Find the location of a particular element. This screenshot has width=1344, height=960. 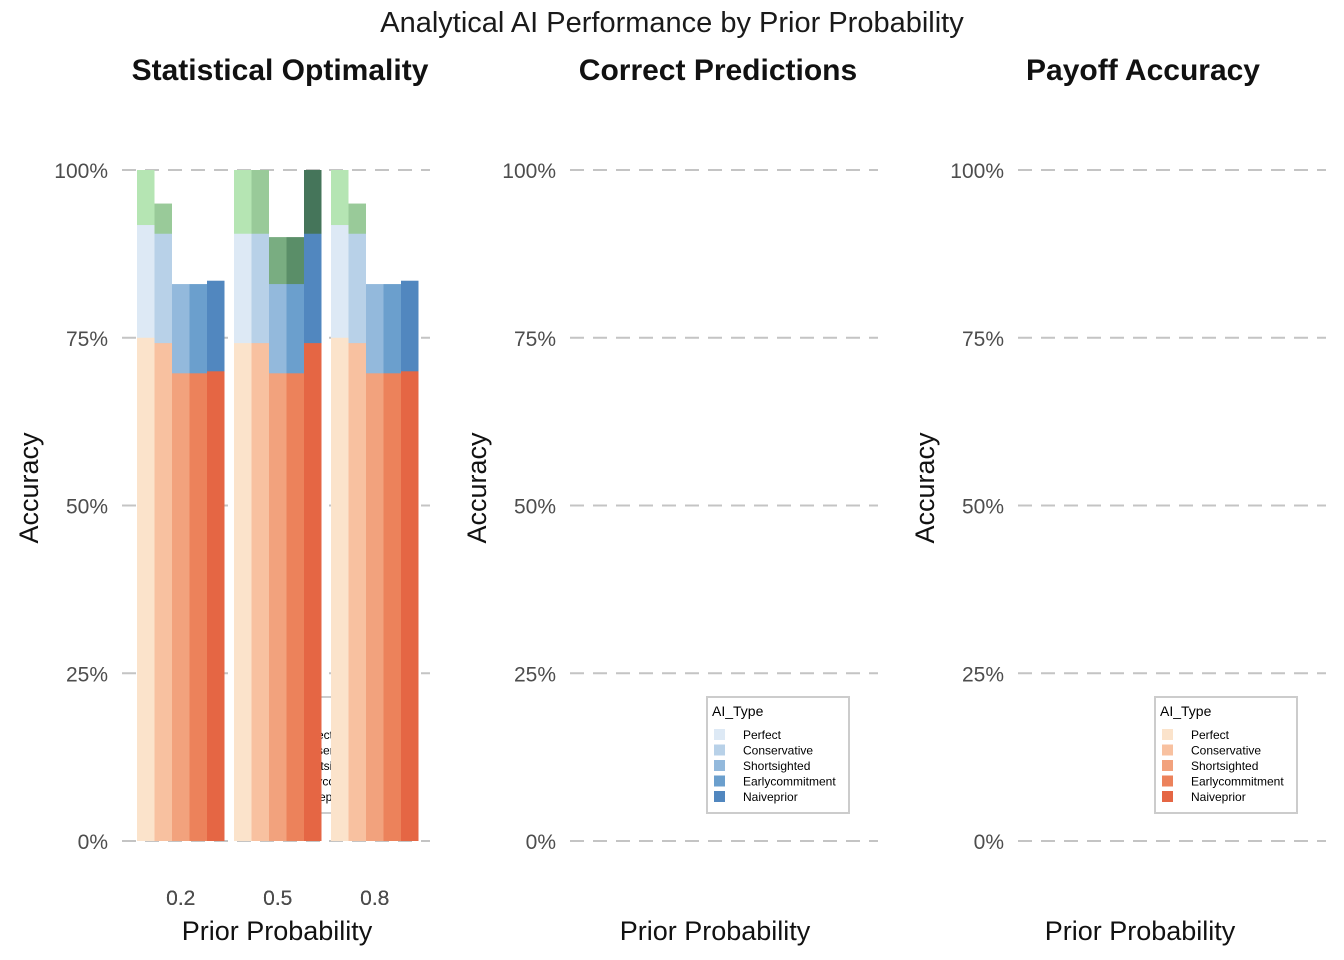

bar-earlycommitment-0.5 is located at coordinates (295, 607).